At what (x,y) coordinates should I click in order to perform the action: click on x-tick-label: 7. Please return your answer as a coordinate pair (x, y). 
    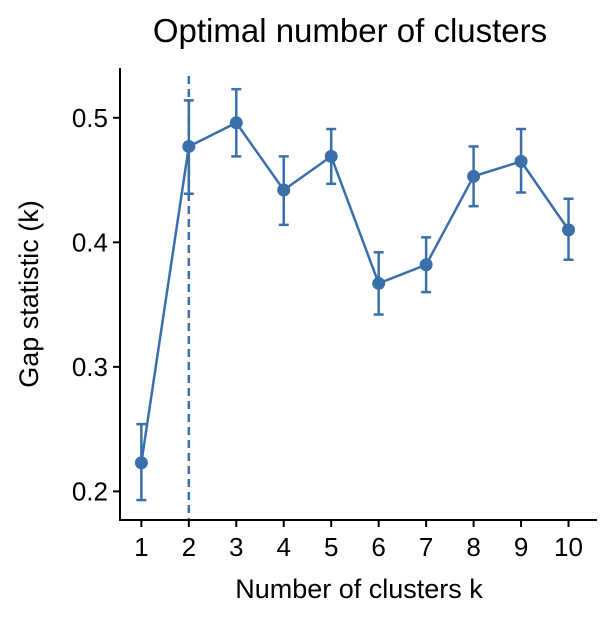
    Looking at the image, I should click on (426, 547).